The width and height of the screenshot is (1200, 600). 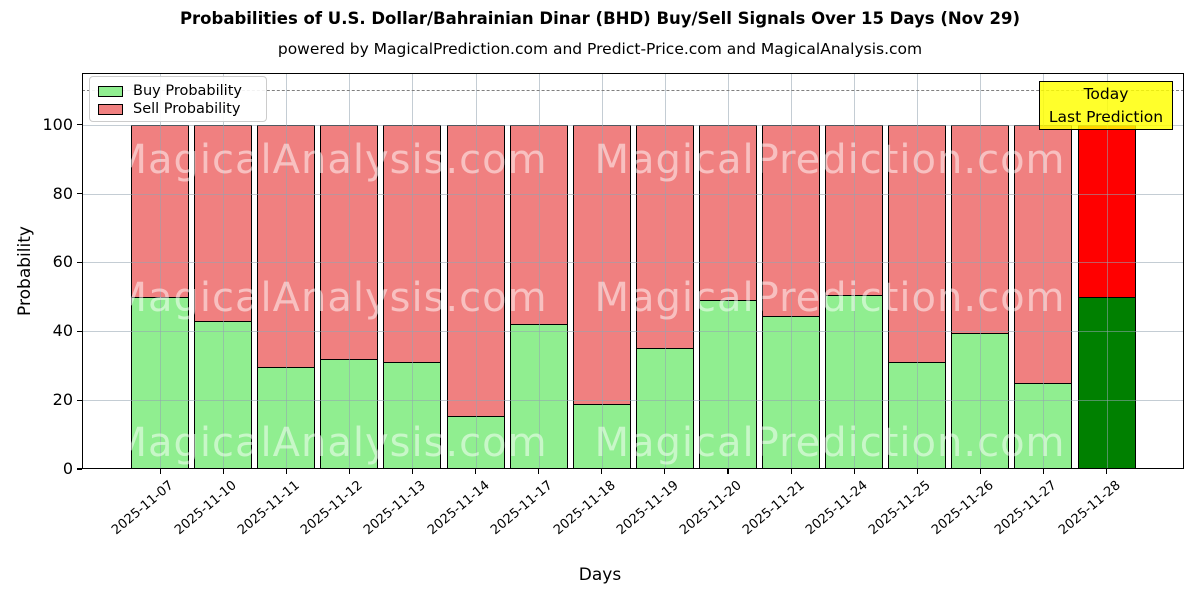 I want to click on today-annotation-line1: Today, so click(x=1106, y=94).